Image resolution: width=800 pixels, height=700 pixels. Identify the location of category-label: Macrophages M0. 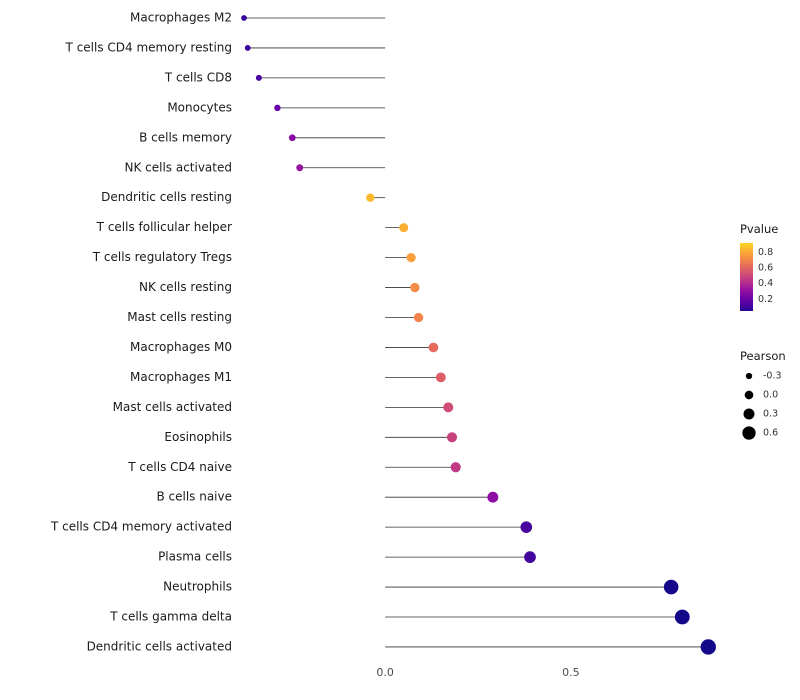
(181, 347).